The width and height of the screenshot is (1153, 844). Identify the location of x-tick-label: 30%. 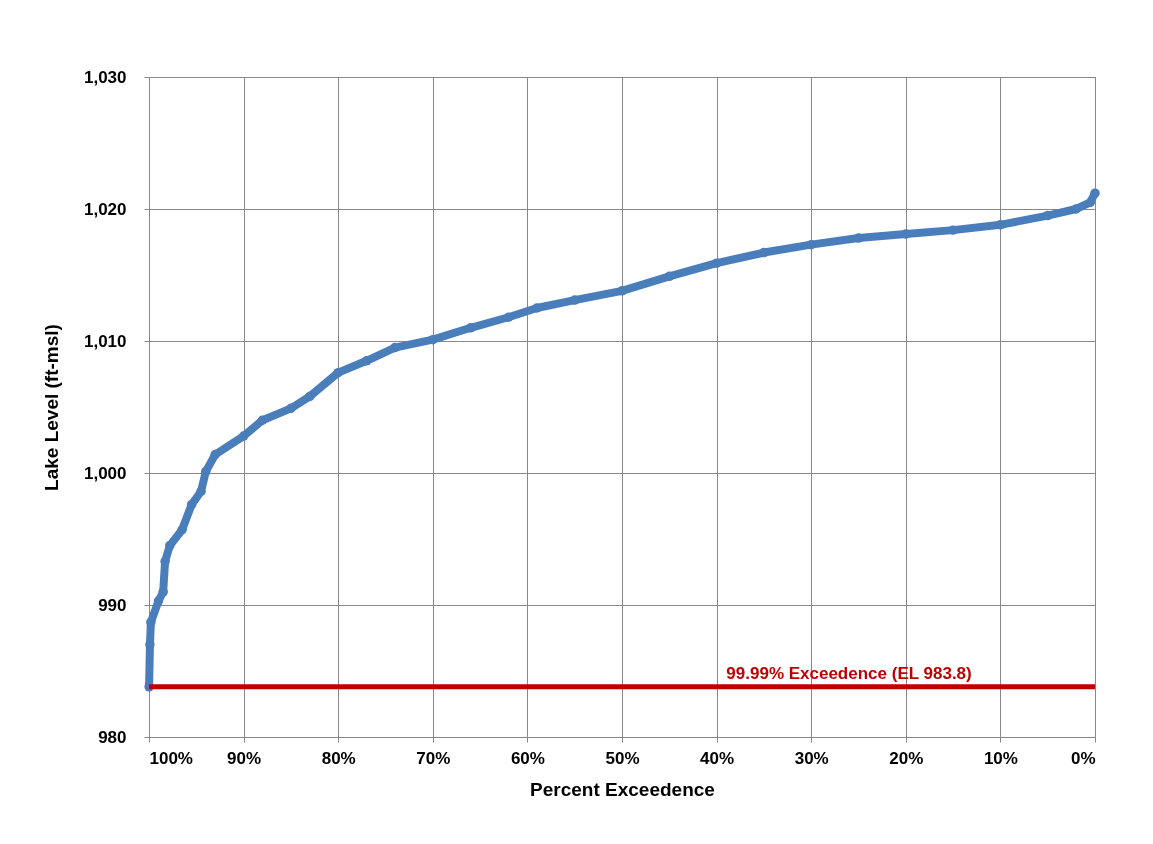
(811, 758).